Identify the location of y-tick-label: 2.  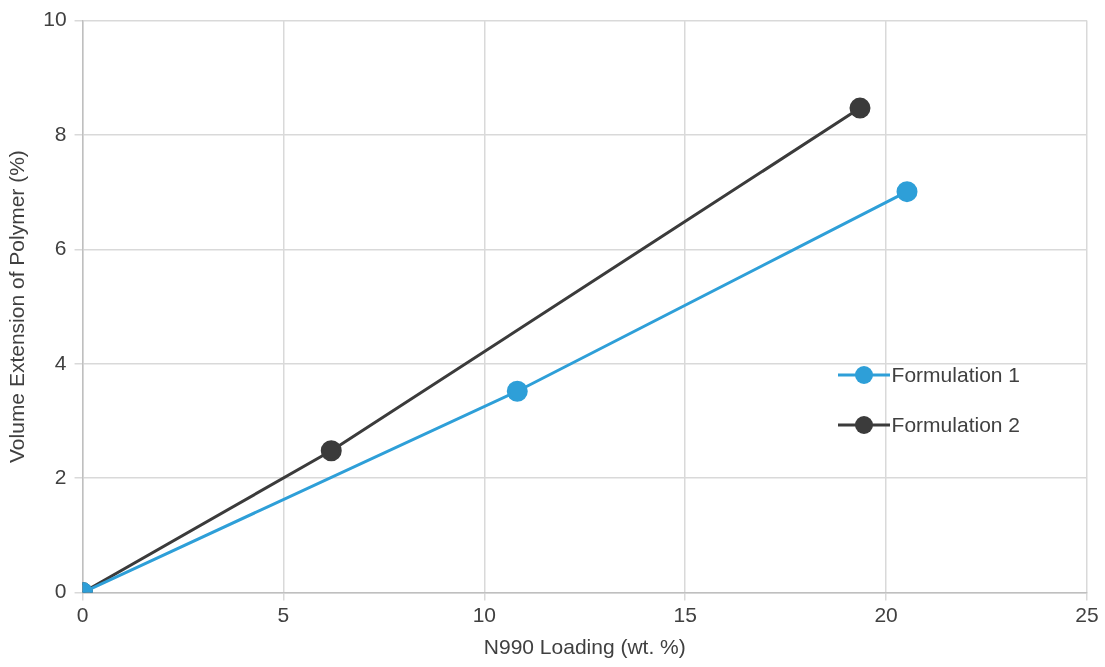
(60, 476).